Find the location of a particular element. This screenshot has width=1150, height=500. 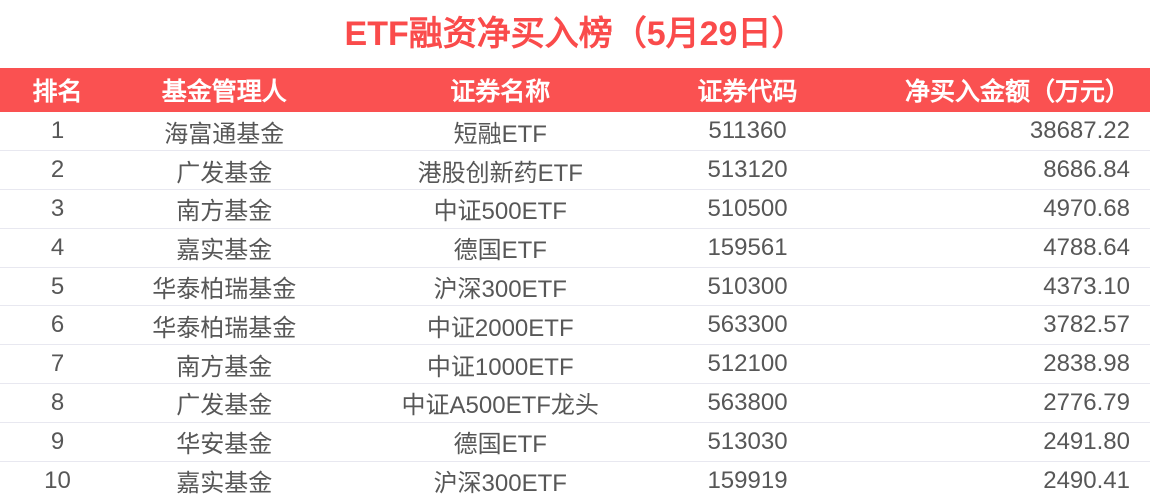

page-title: ETF融资净买入榜（5月29日） is located at coordinates (575, 34).